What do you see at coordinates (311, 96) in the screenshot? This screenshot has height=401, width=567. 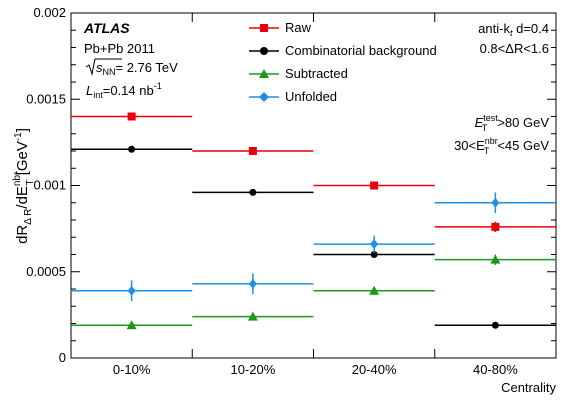 I see `legend-label-unfolded: Unfolded` at bounding box center [311, 96].